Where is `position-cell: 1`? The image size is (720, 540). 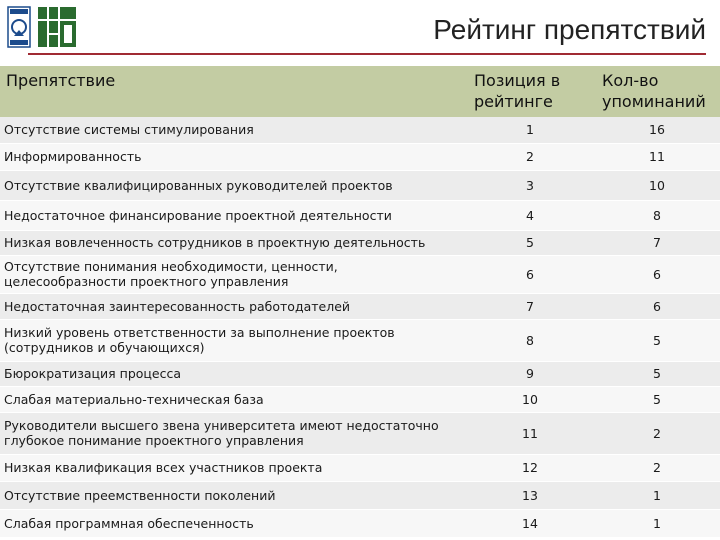
position-cell: 1 is located at coordinates (530, 130).